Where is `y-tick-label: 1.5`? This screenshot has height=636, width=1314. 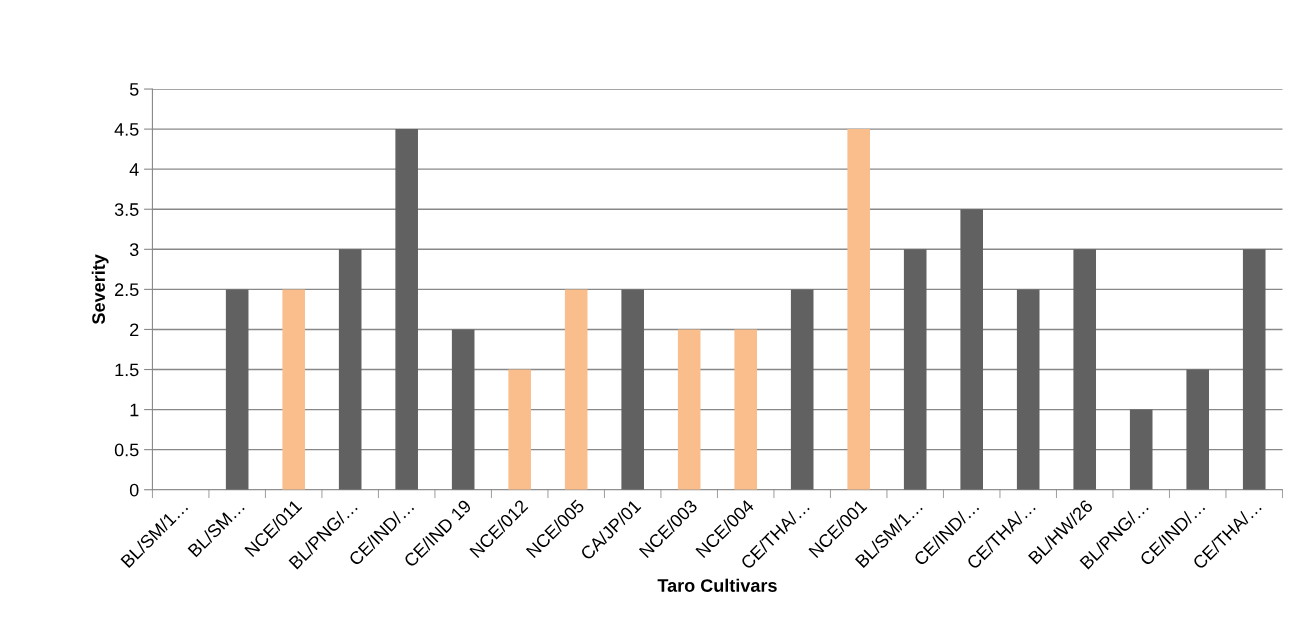
y-tick-label: 1.5 is located at coordinates (127, 370).